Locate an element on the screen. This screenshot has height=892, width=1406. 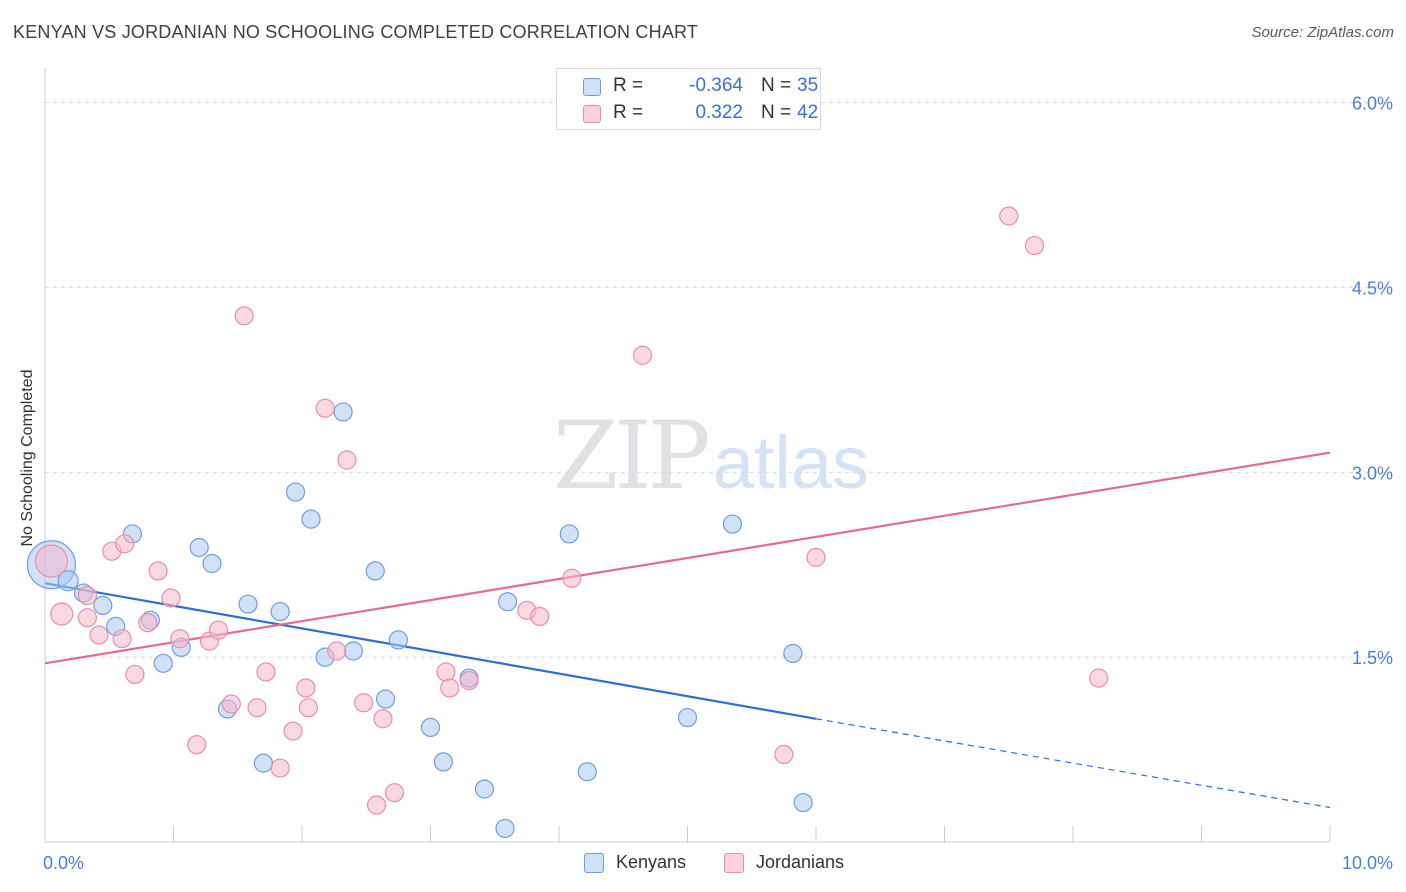
legend-n-value: 42 is located at coordinates (808, 112).